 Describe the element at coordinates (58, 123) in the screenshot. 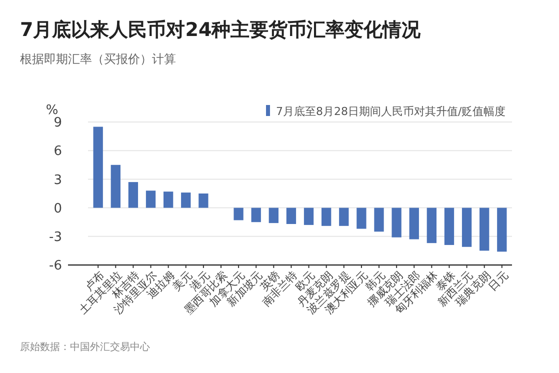

I see `y-tick-label: 9` at that location.